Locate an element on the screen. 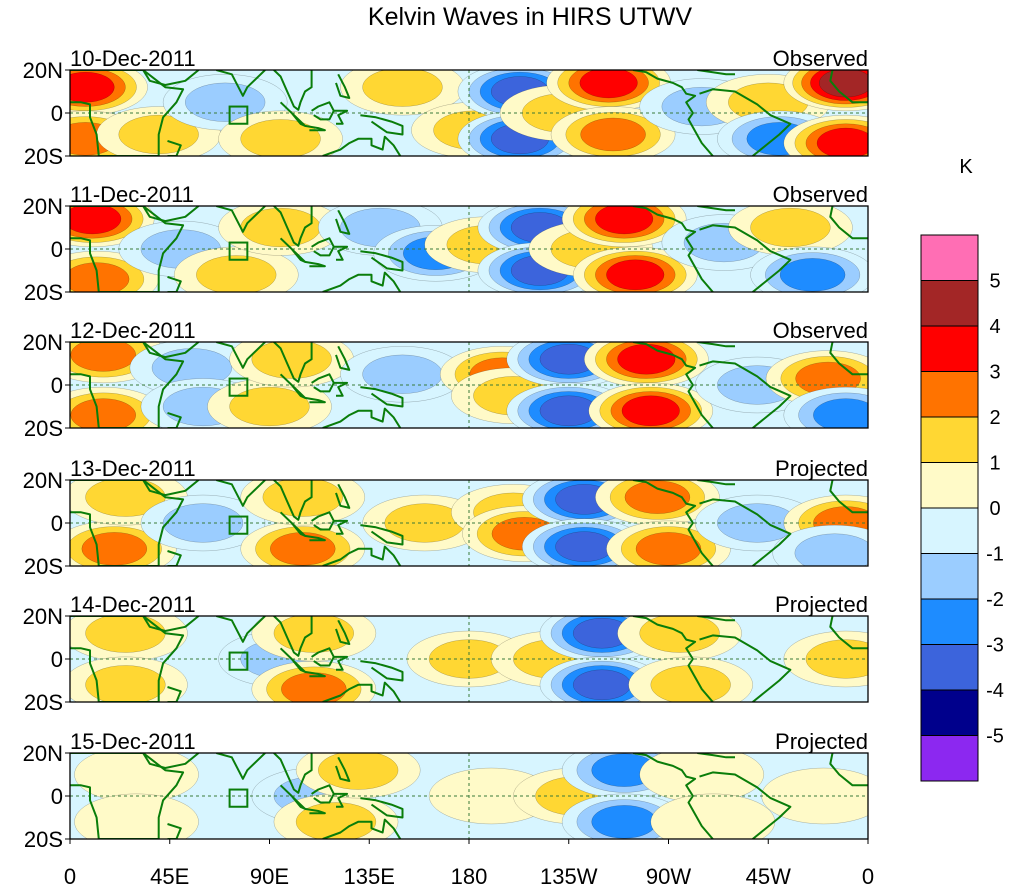 This screenshot has height=892, width=1015. colorbar-unit: K is located at coordinates (966, 167).